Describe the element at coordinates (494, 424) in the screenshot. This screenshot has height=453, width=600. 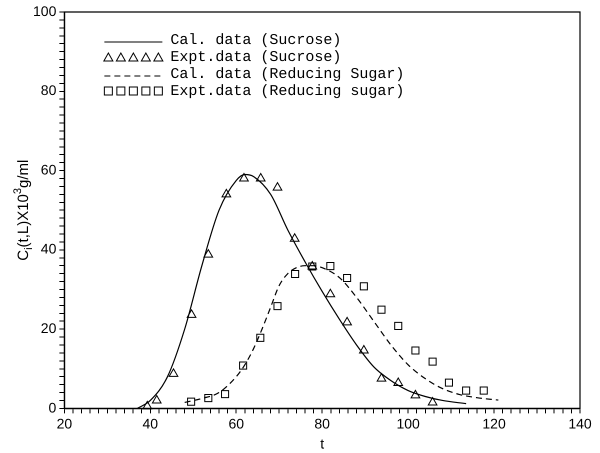
I see `x-tick-label: 120` at that location.